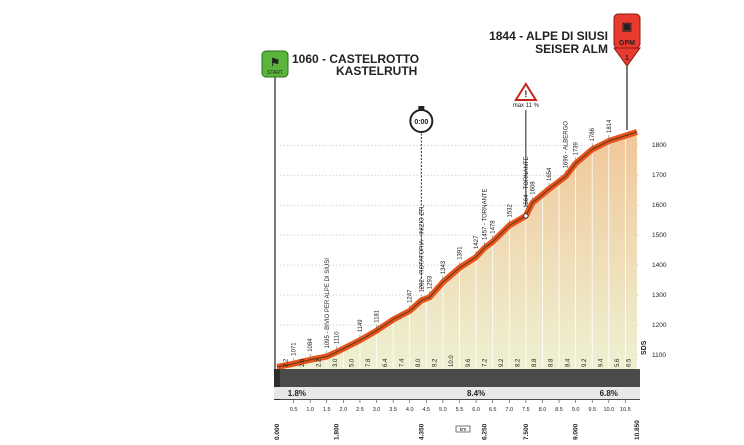 Image resolution: width=744 pixels, height=445 pixels. I want to click on segment-gradient-label: 3.0, so click(336, 362).